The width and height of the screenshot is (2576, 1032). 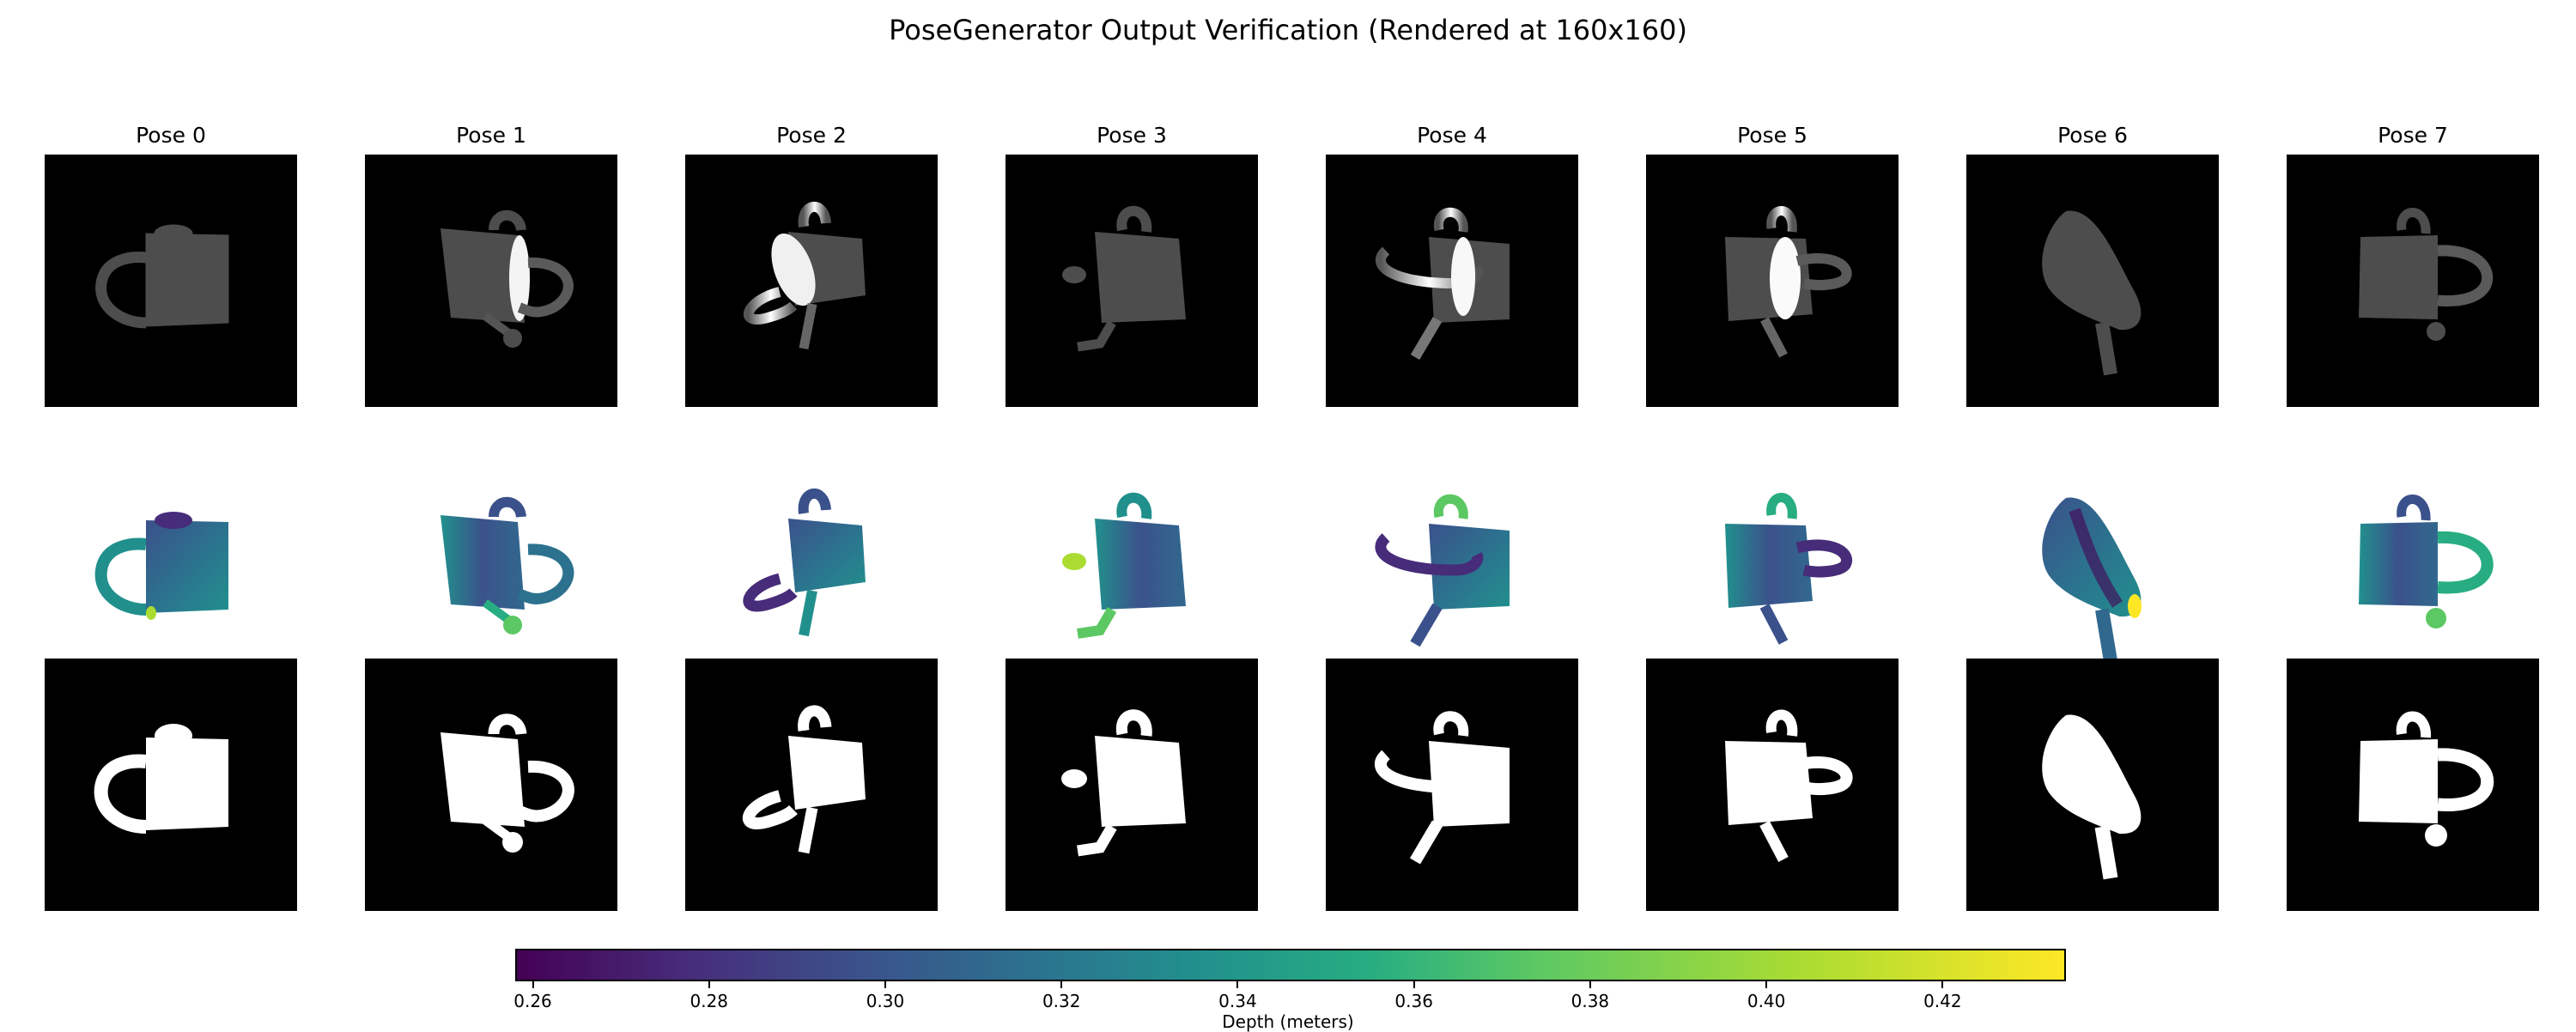 I want to click on pose-title-1: Pose 1, so click(x=491, y=135).